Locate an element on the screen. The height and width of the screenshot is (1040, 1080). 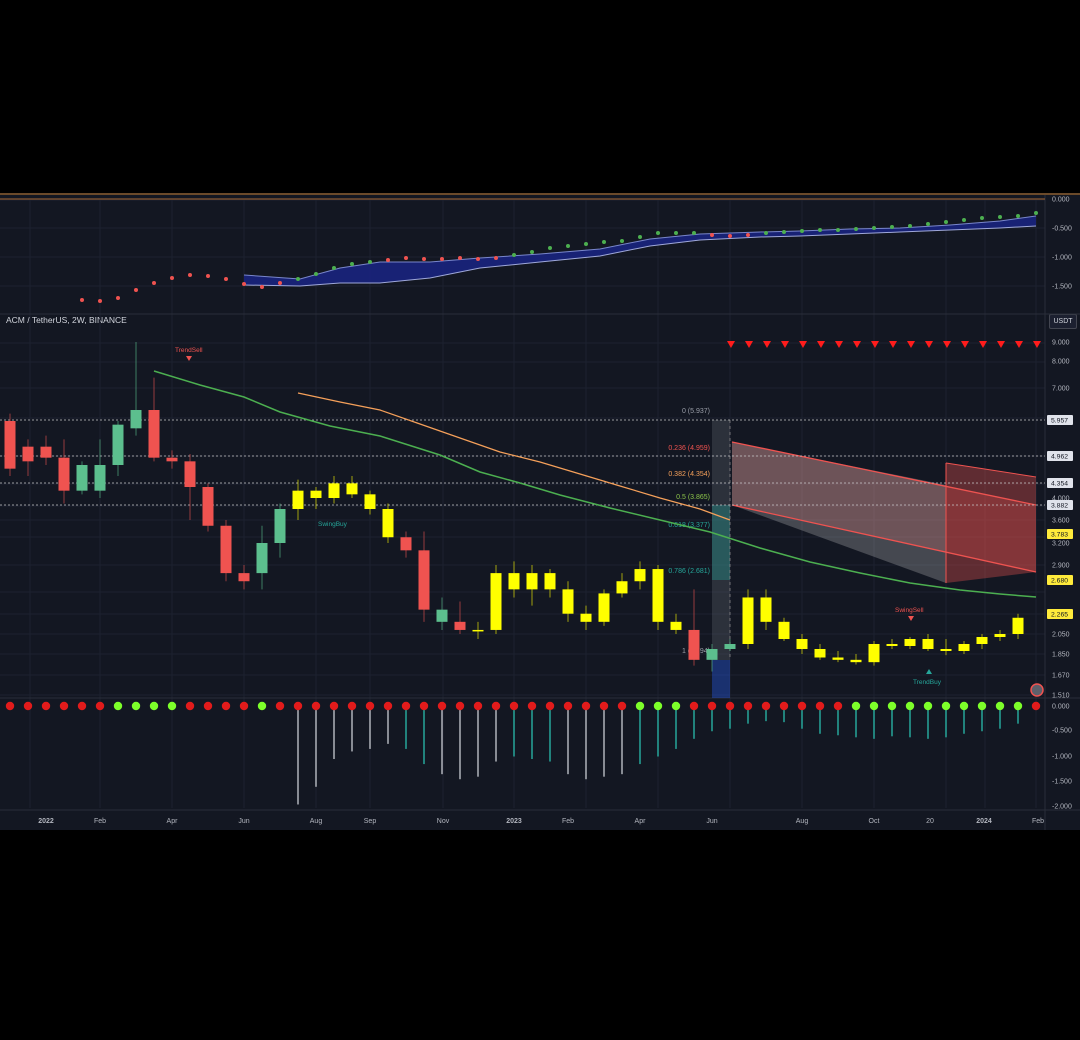
price-tick: 3.600 is located at coordinates (1061, 521).